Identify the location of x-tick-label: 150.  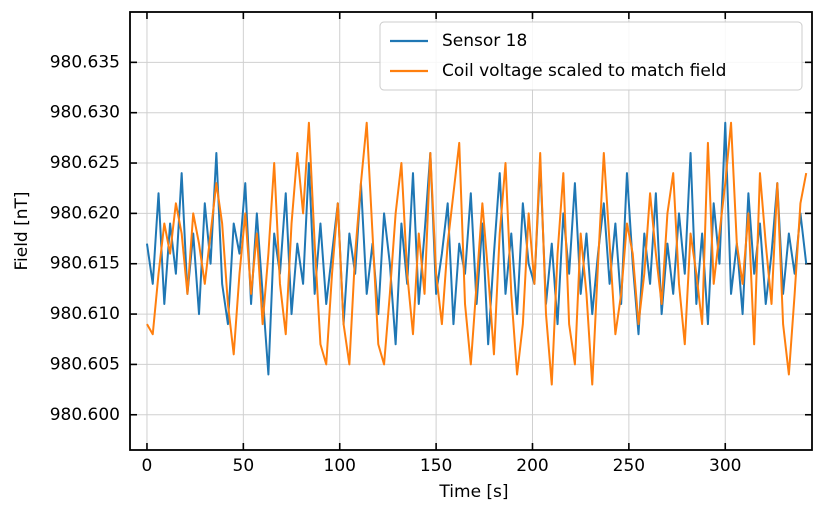
(436, 466).